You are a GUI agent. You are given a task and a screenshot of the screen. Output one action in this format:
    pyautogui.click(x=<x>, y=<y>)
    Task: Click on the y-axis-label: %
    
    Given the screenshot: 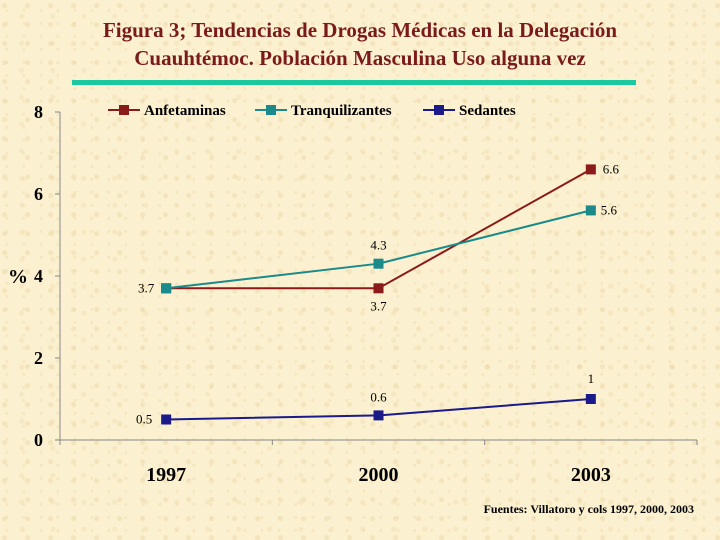 What is the action you would take?
    pyautogui.click(x=18, y=277)
    